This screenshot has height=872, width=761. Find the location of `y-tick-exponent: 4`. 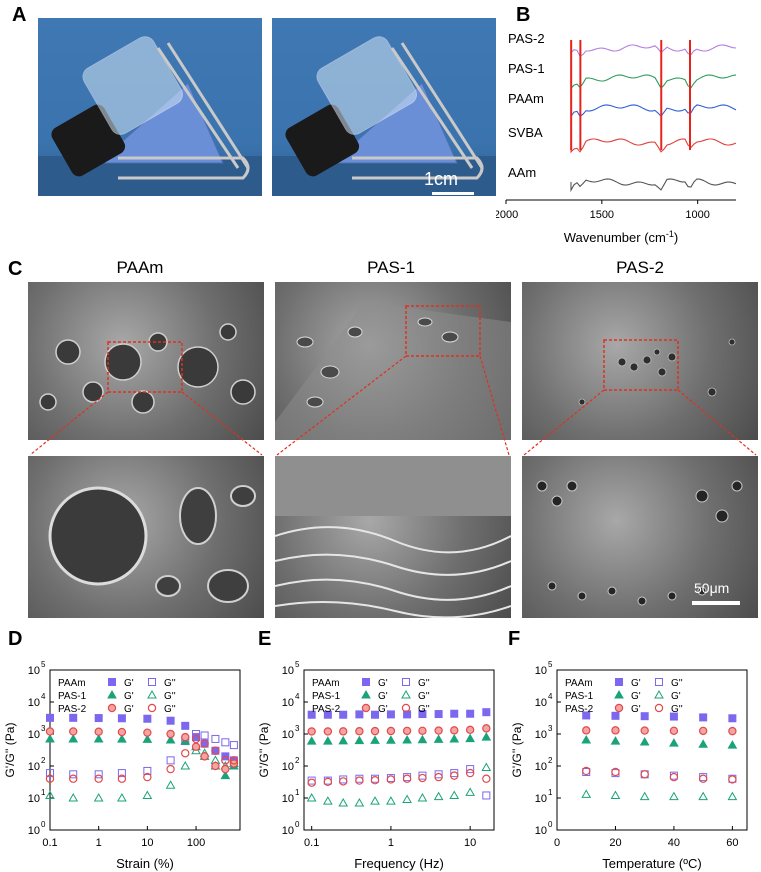

y-tick-exponent: 4 is located at coordinates (43, 696).